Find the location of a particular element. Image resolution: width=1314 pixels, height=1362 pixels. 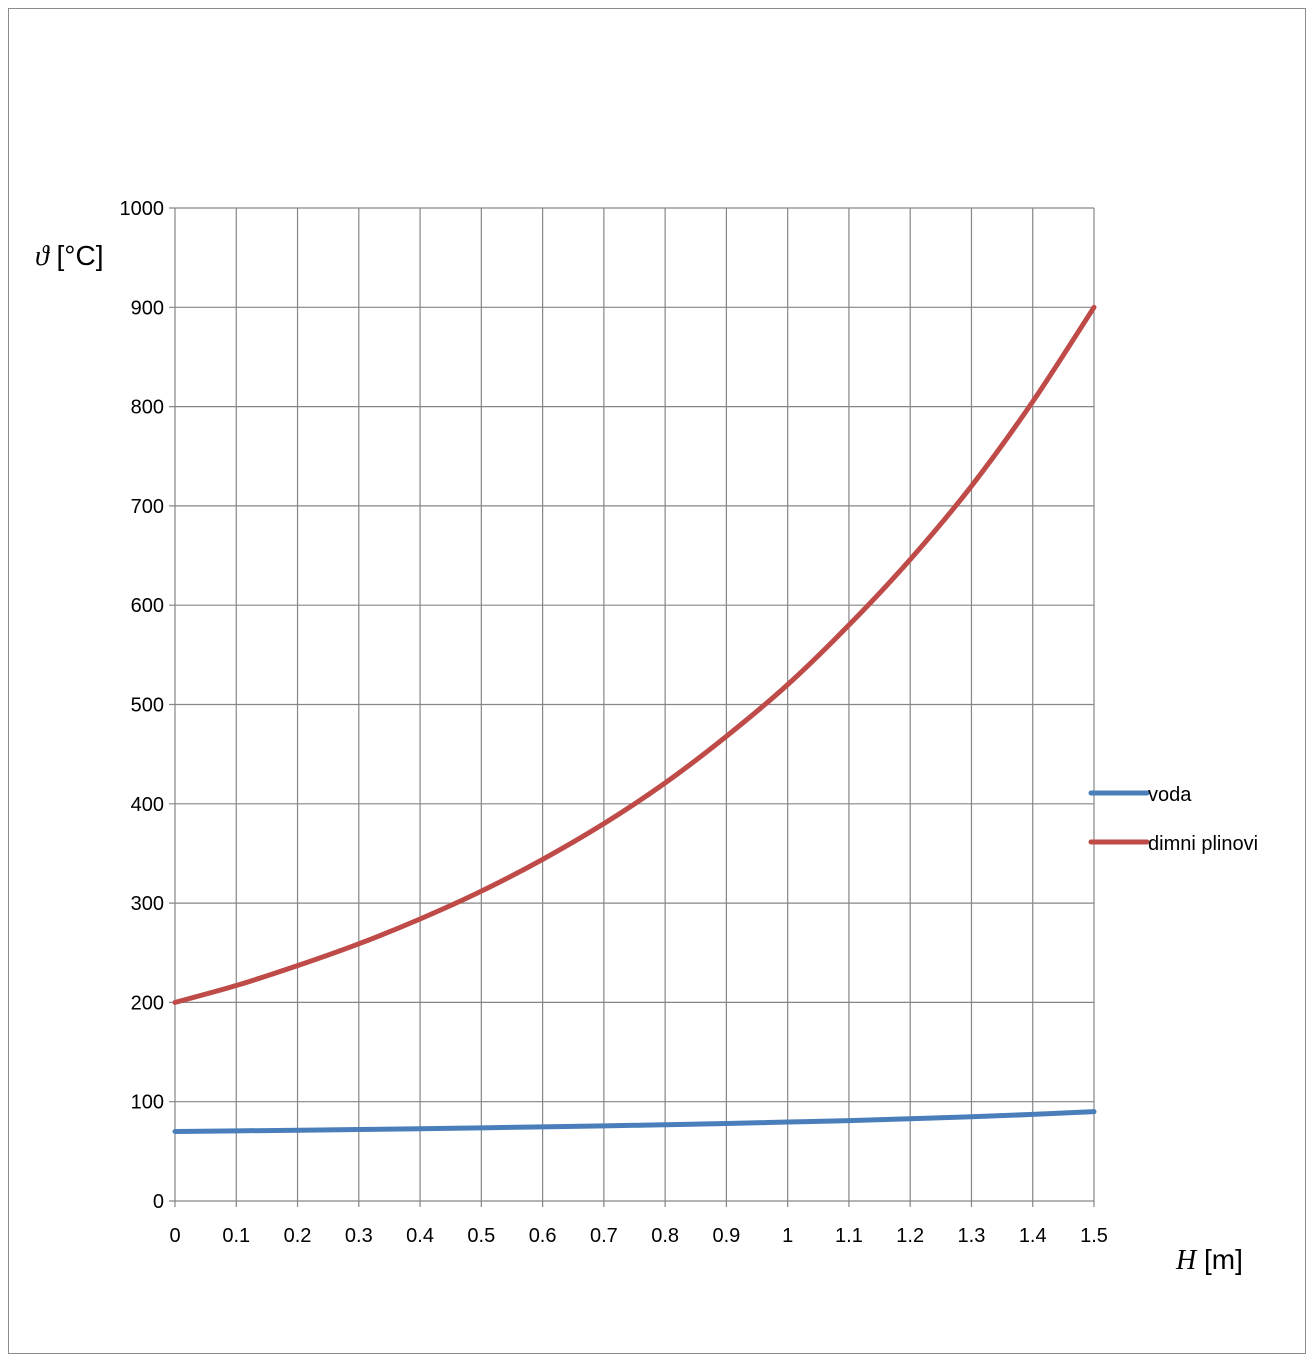

x-tick-label: 1.4 is located at coordinates (1033, 1236).